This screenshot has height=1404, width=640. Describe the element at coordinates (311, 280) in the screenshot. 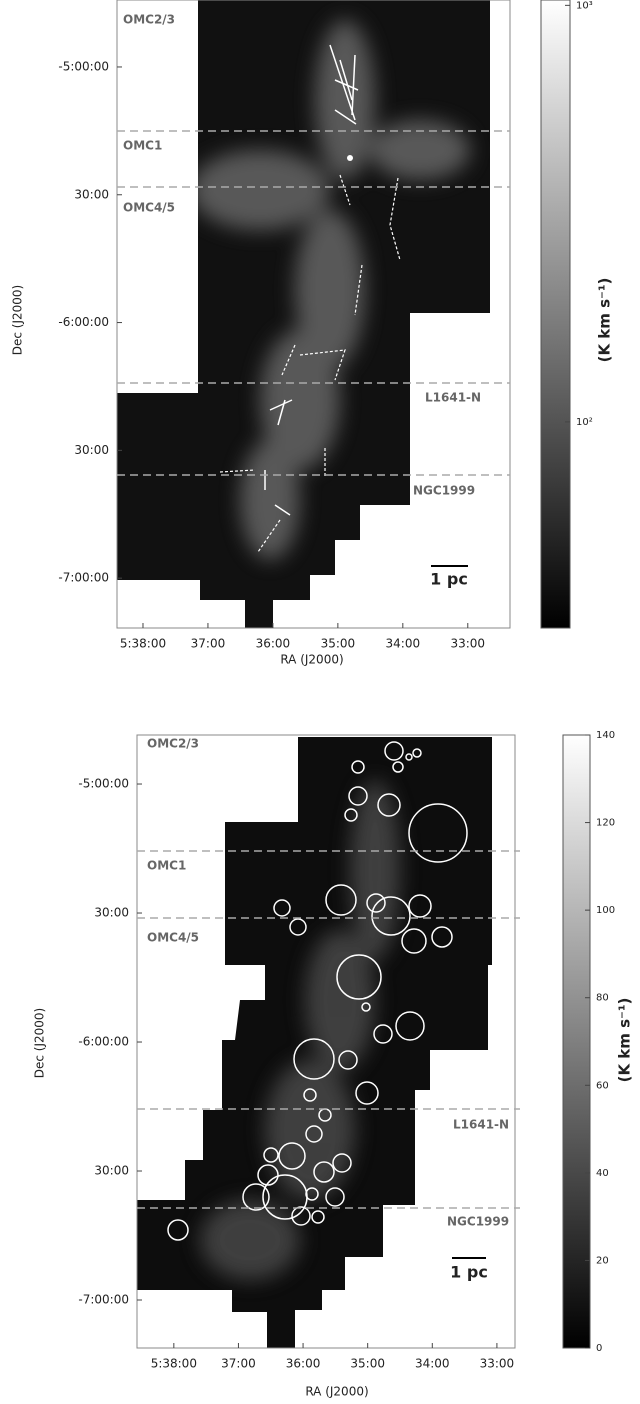

I see `polarization-vectors` at that location.